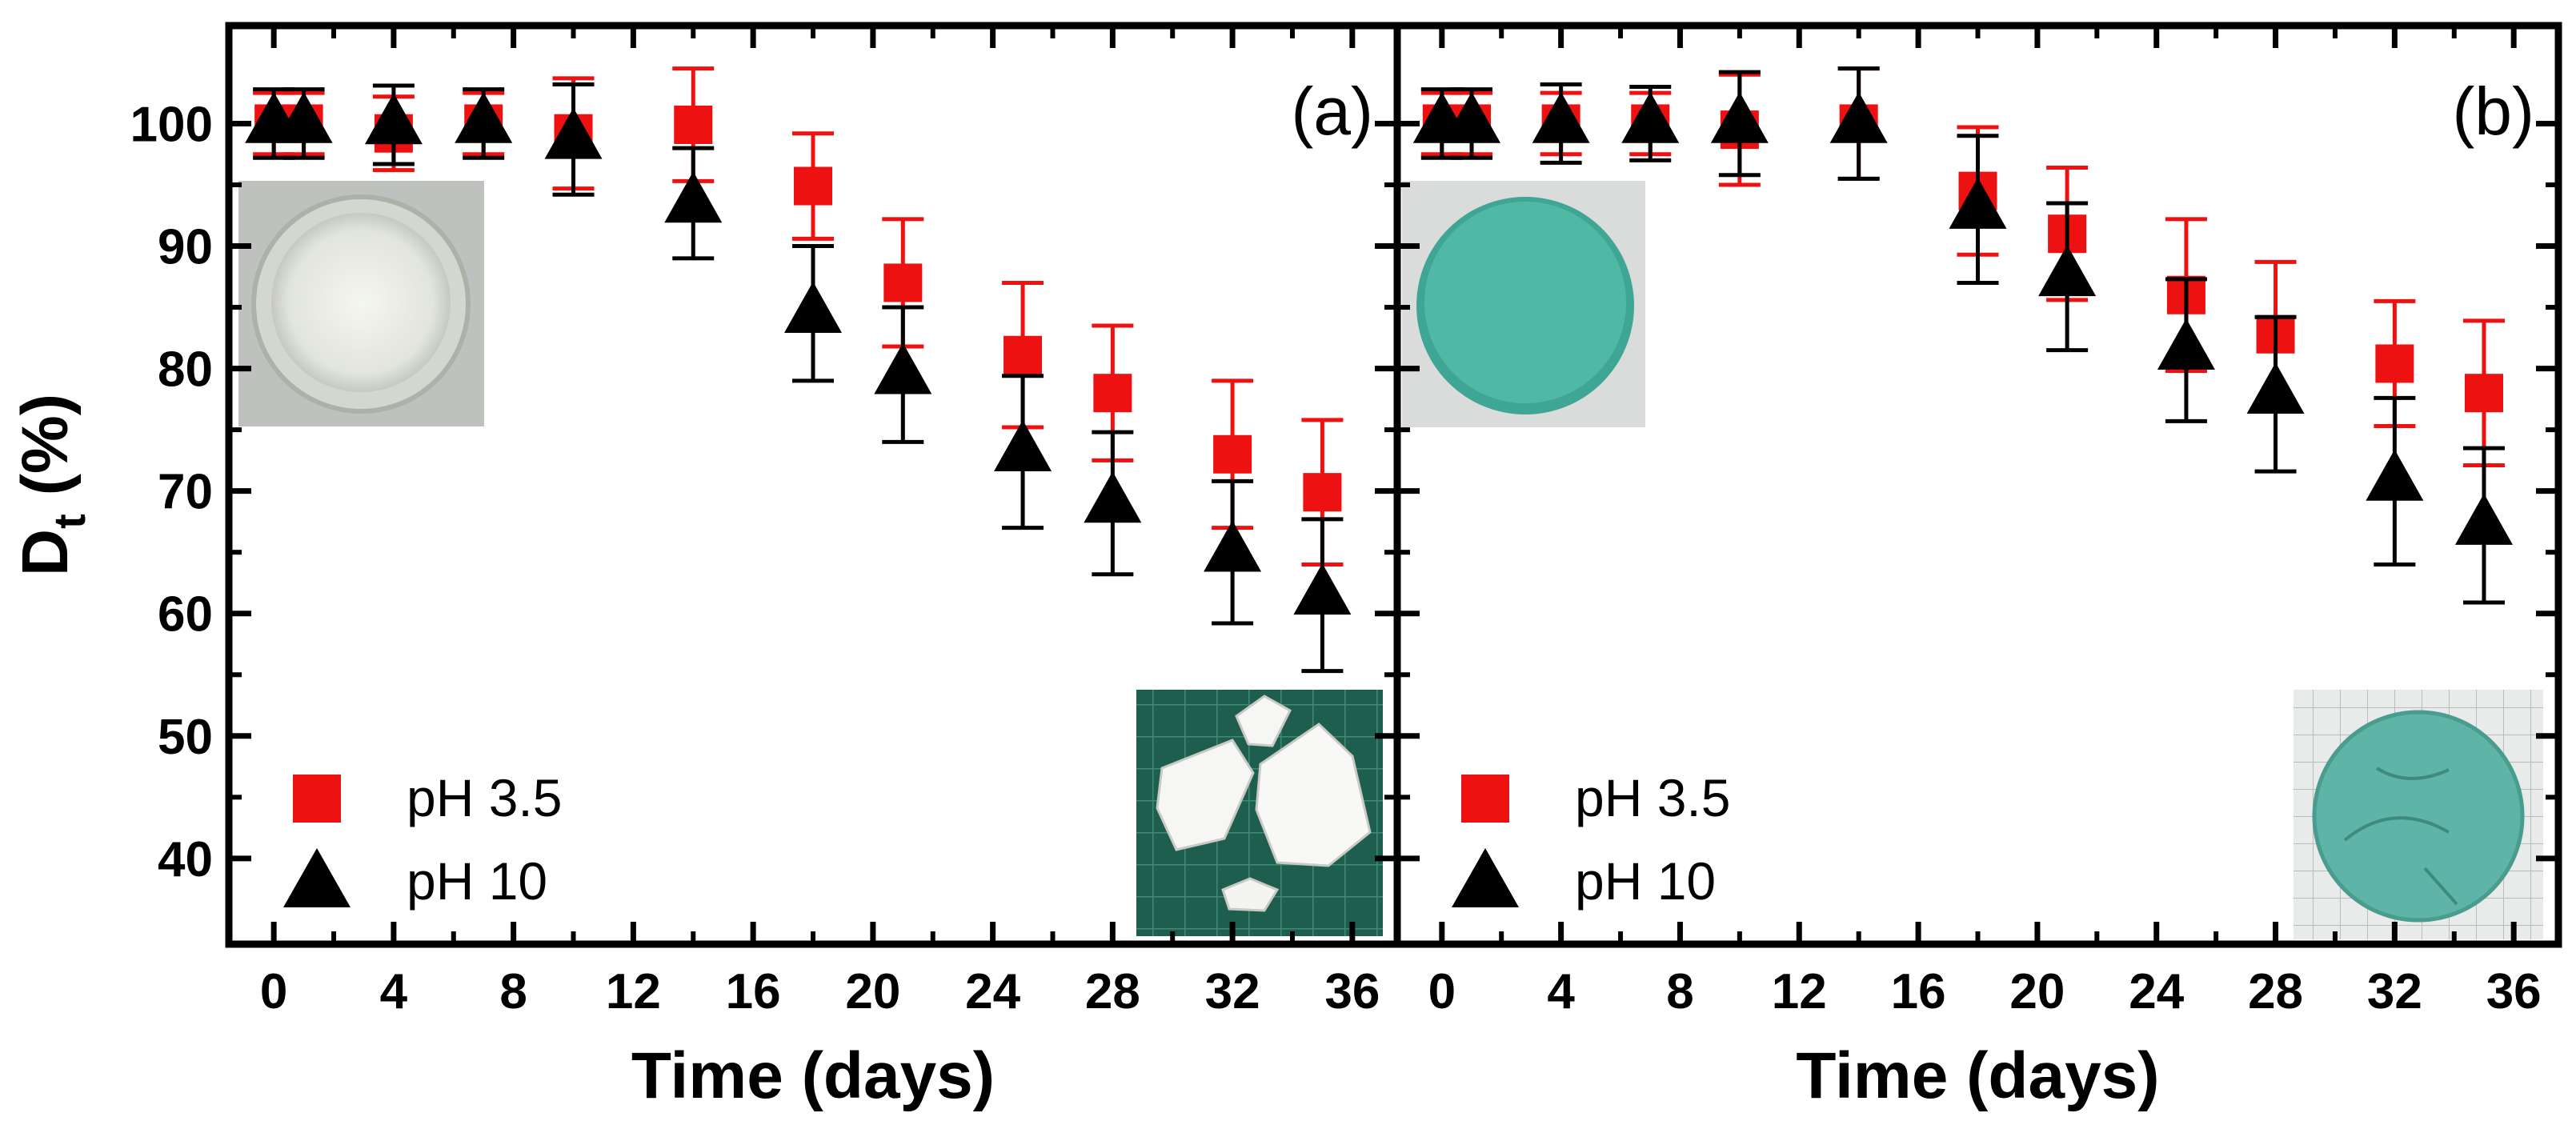 The width and height of the screenshot is (2576, 1129). What do you see at coordinates (185, 492) in the screenshot?
I see `y-tick-label: 70` at bounding box center [185, 492].